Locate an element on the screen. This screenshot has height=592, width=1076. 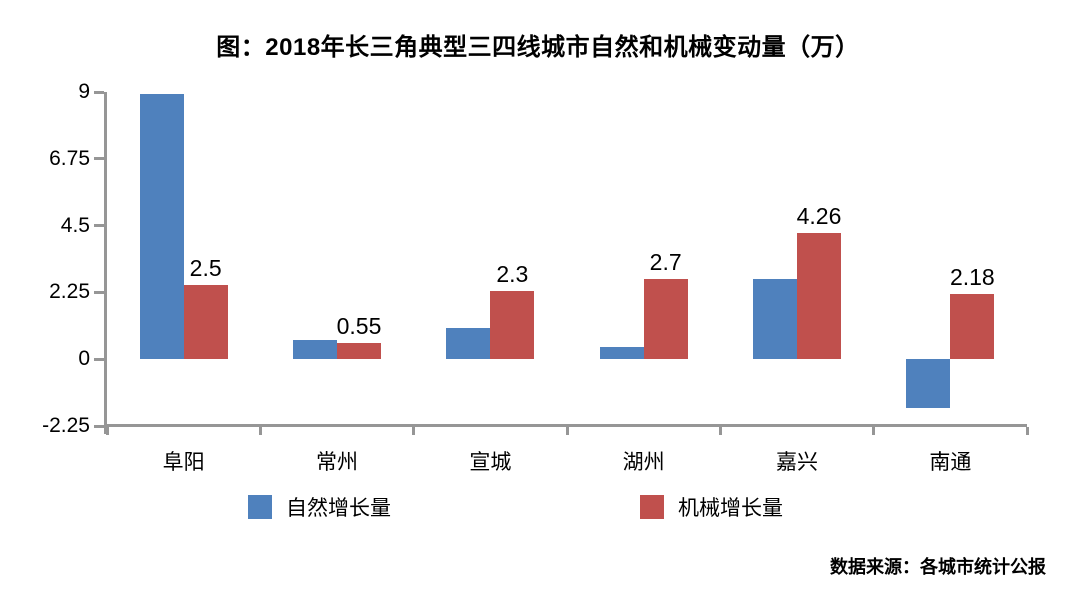
bar-natural-宣城 is located at coordinates (468, 344).